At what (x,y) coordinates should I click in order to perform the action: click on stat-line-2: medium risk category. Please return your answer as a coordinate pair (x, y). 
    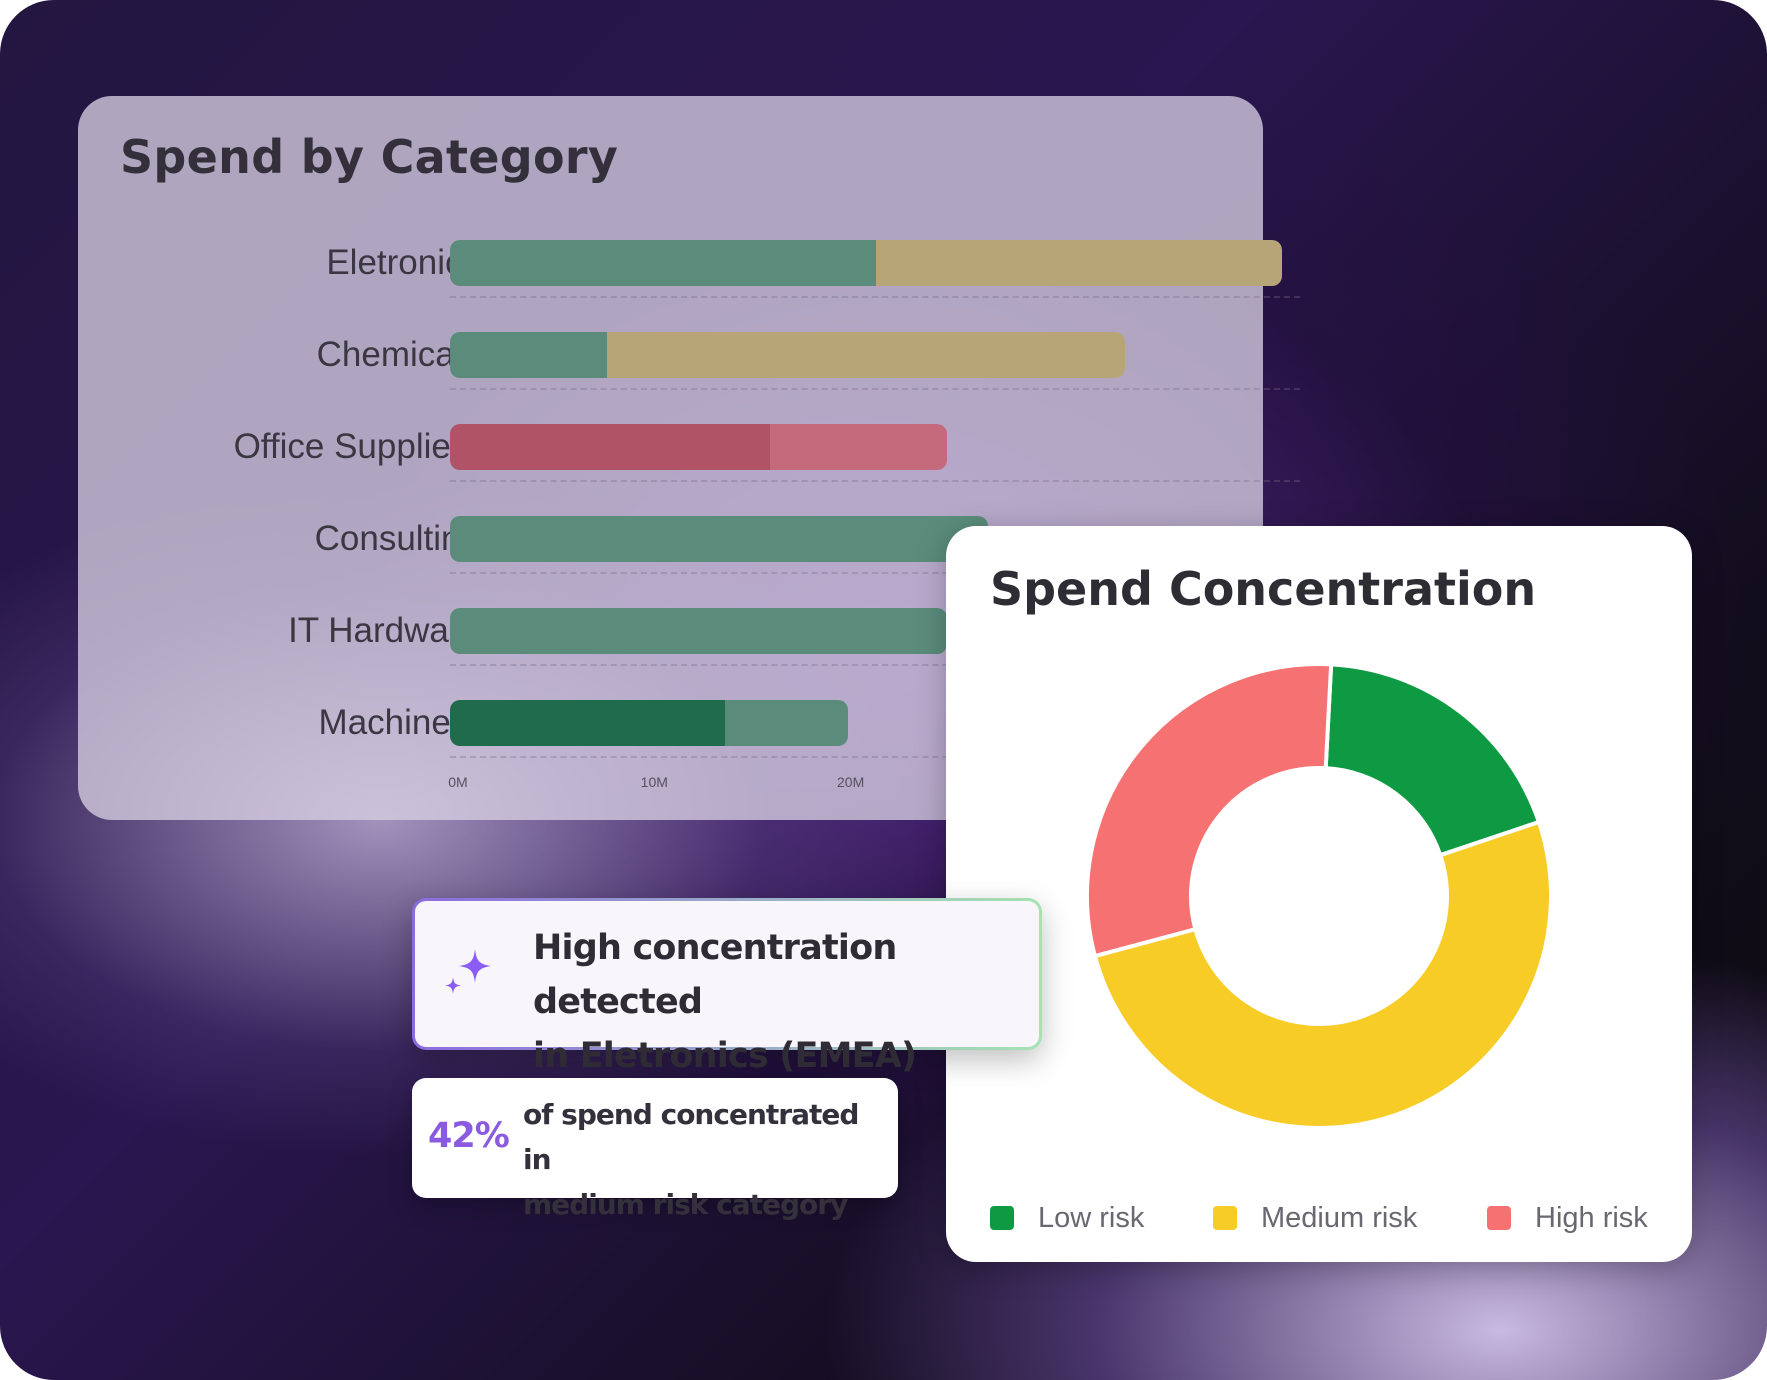
    Looking at the image, I should click on (685, 1204).